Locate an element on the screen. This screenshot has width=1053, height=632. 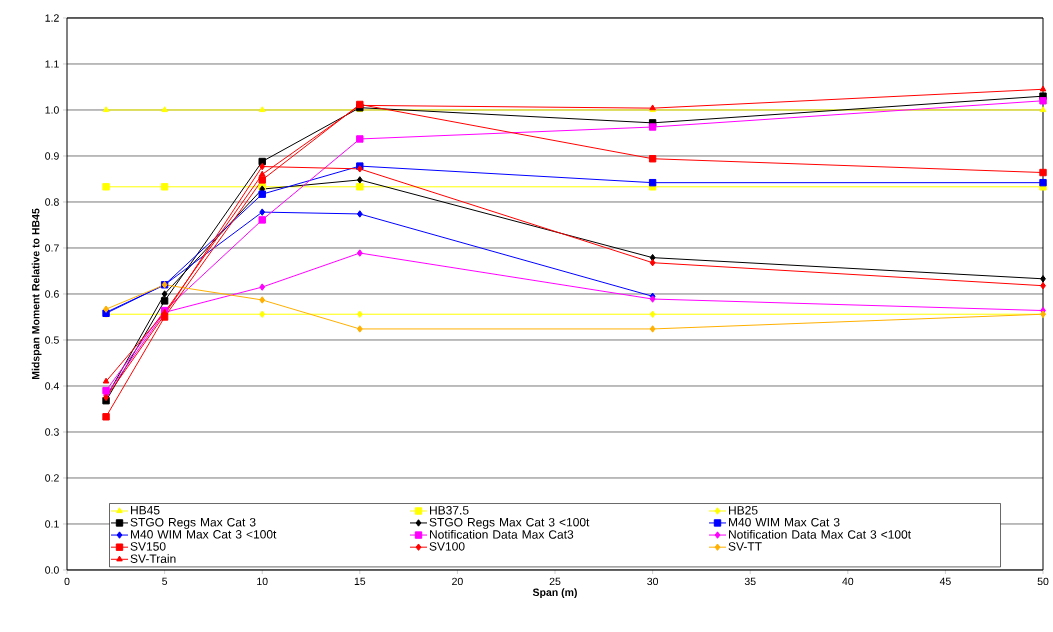
legend-label: SV150 is located at coordinates (148, 546).